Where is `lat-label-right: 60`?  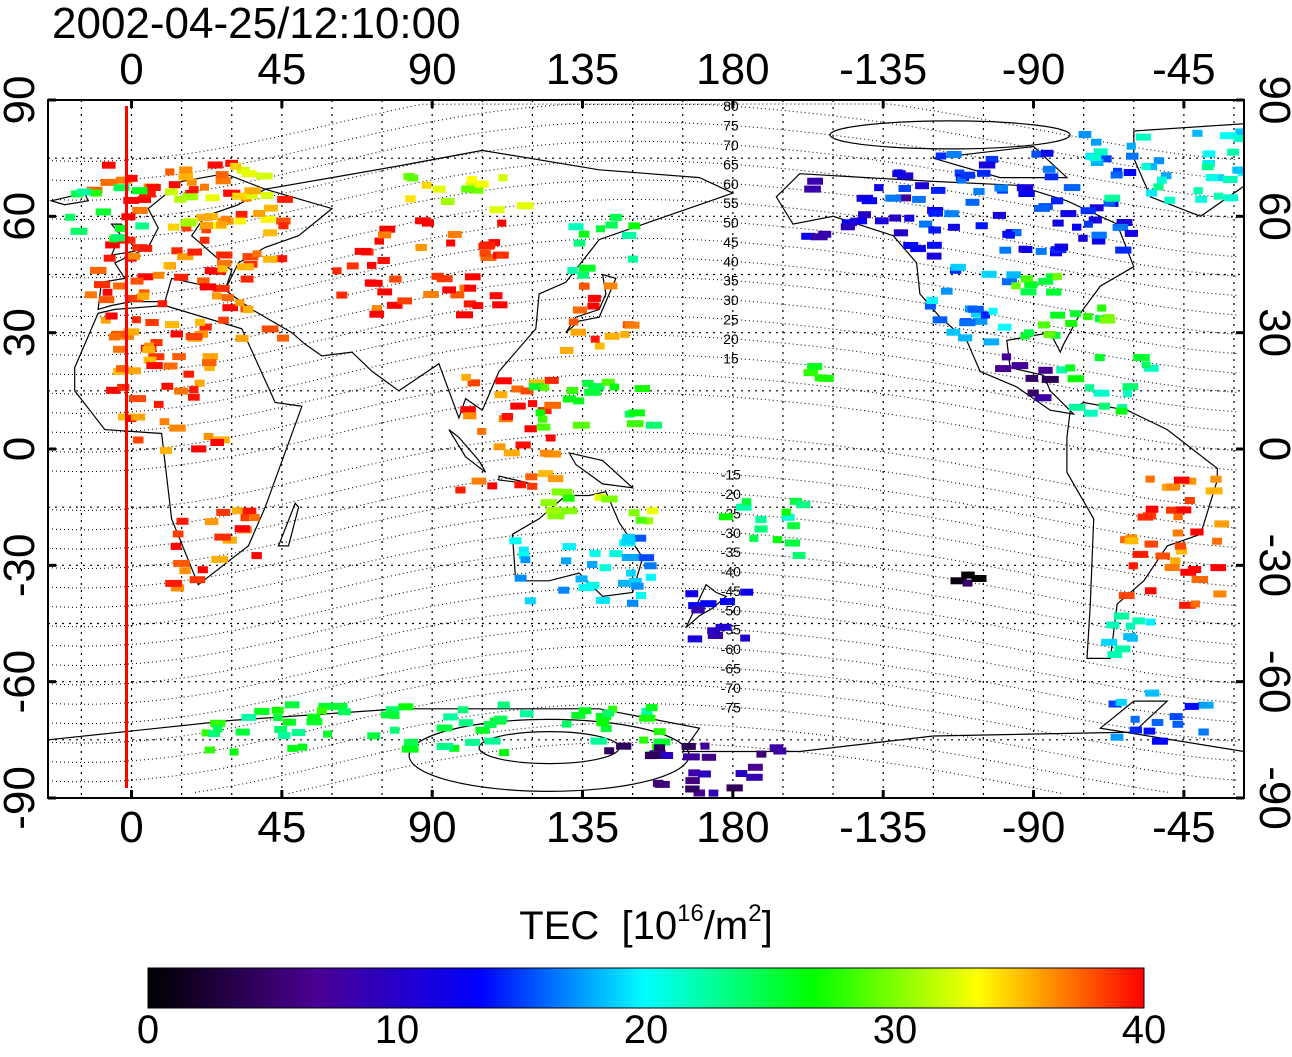
lat-label-right: 60 is located at coordinates (1271, 216).